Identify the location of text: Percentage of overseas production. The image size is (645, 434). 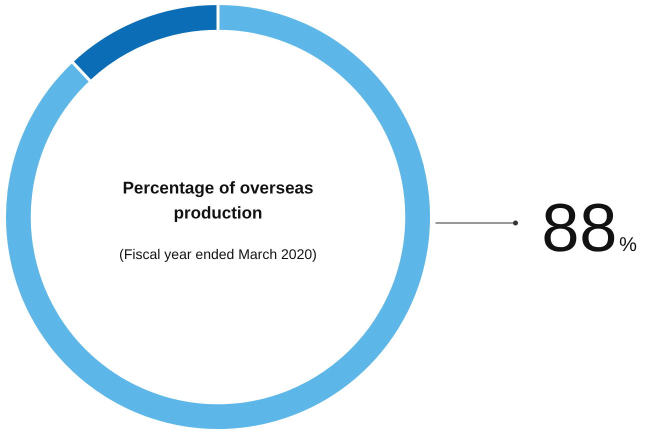
(218, 200).